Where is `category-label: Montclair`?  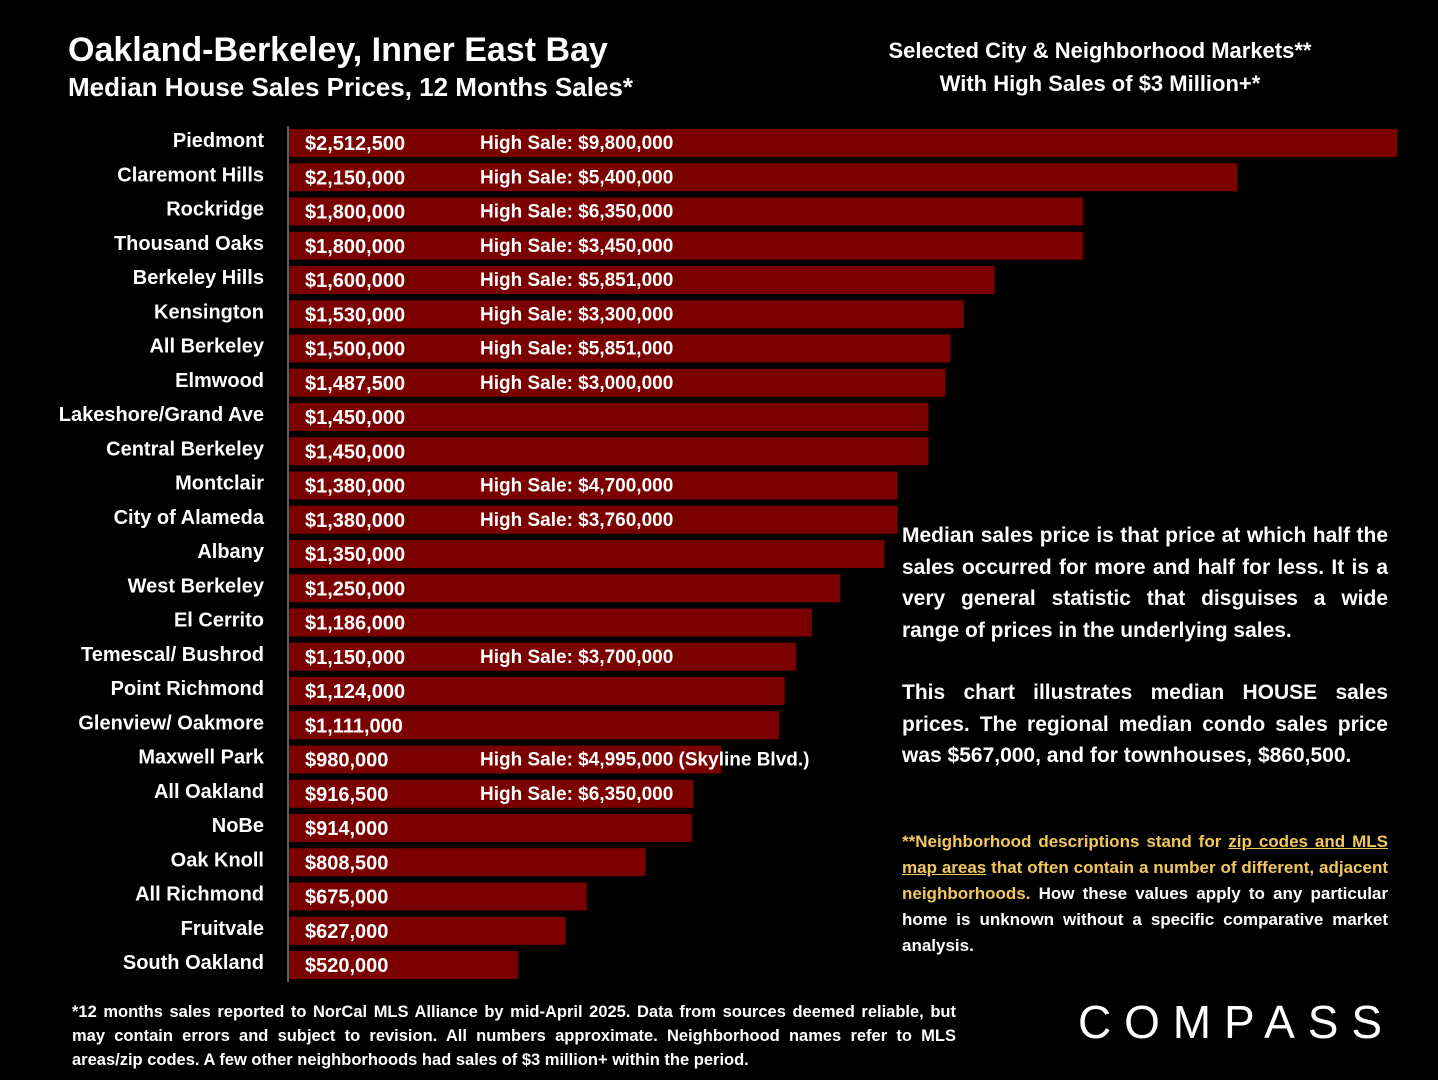 category-label: Montclair is located at coordinates (219, 484).